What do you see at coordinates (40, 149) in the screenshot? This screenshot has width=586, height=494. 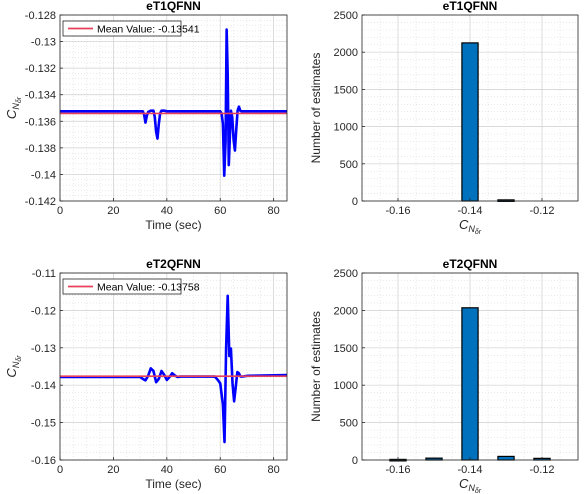 I see `y-tick-label: -0.138` at bounding box center [40, 149].